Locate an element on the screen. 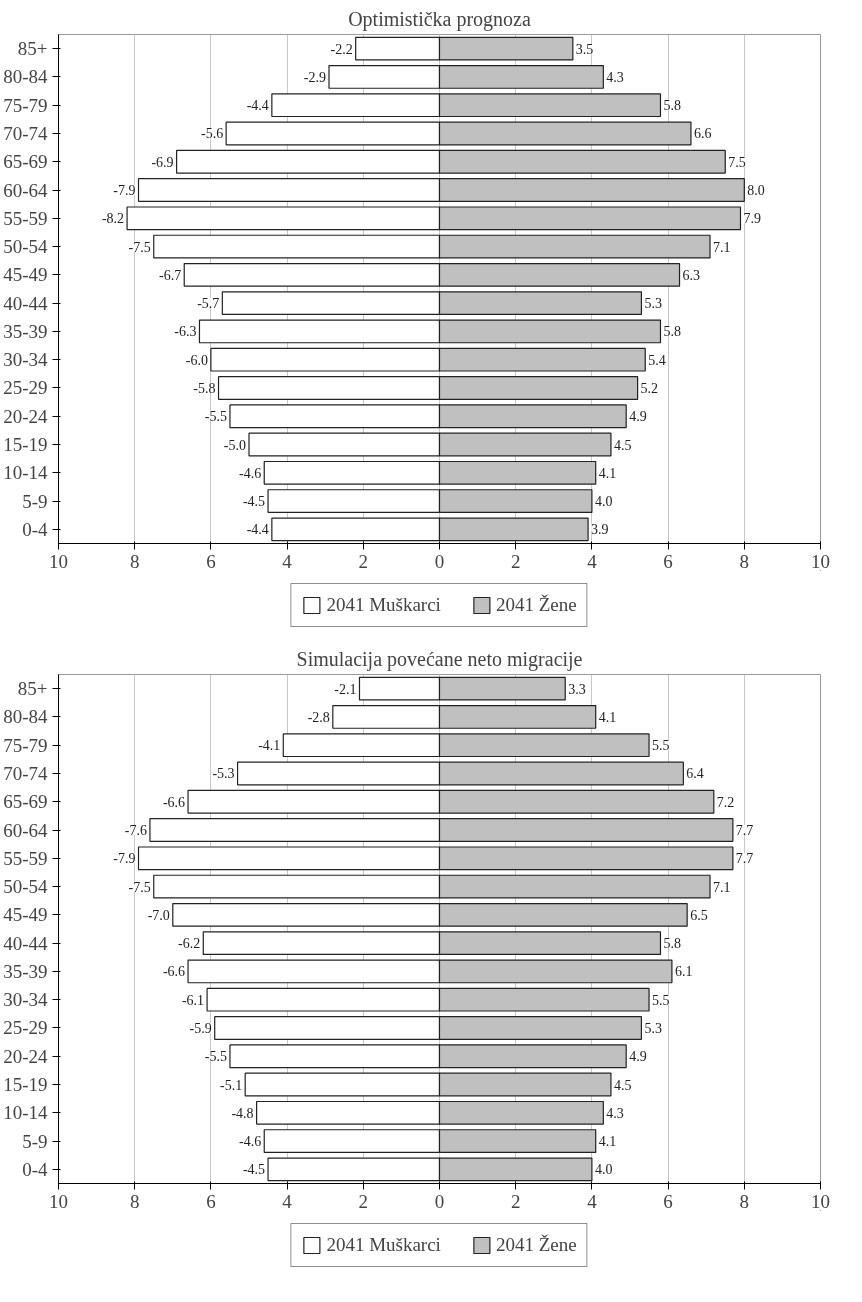  data-label: -6.9 is located at coordinates (162, 162).